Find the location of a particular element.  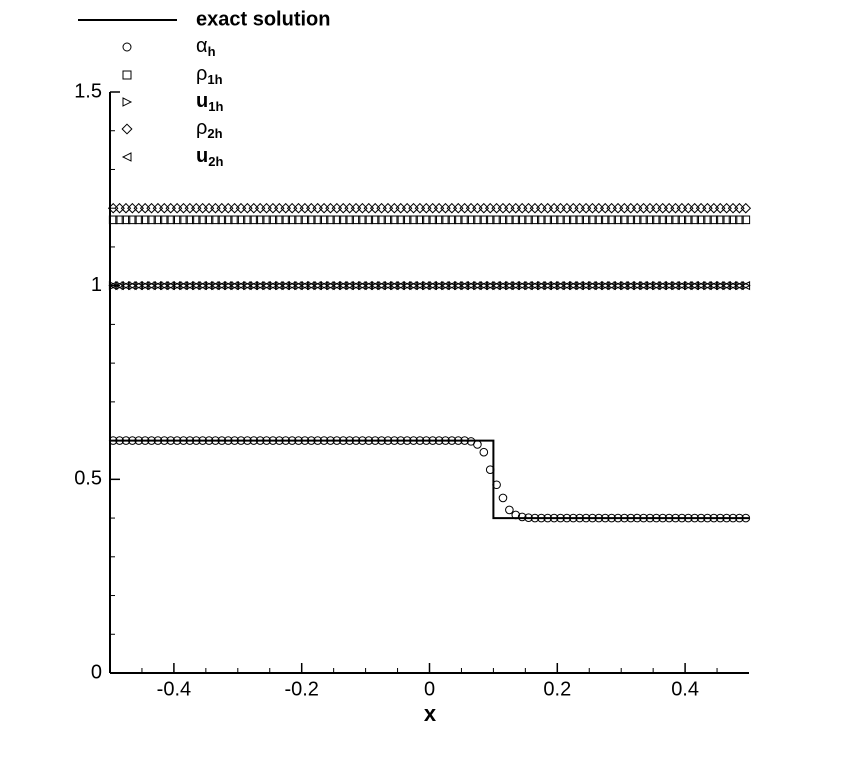

exact-solution-line is located at coordinates (429, 479).